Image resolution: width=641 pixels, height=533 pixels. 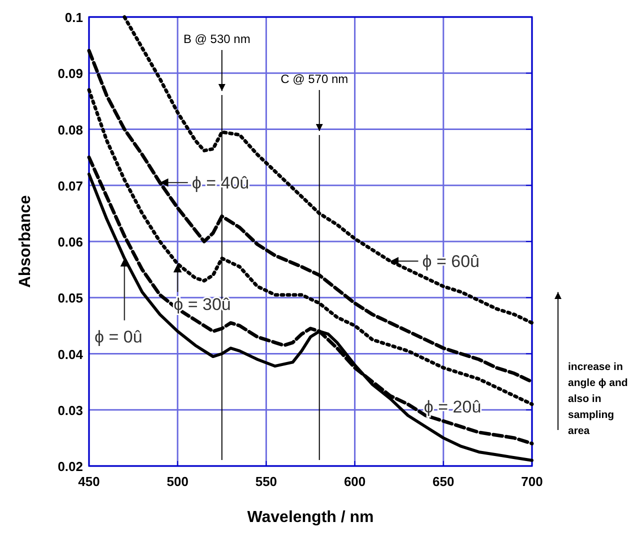 I want to click on ref-line-label: B @ 530 nm, so click(x=216, y=39).